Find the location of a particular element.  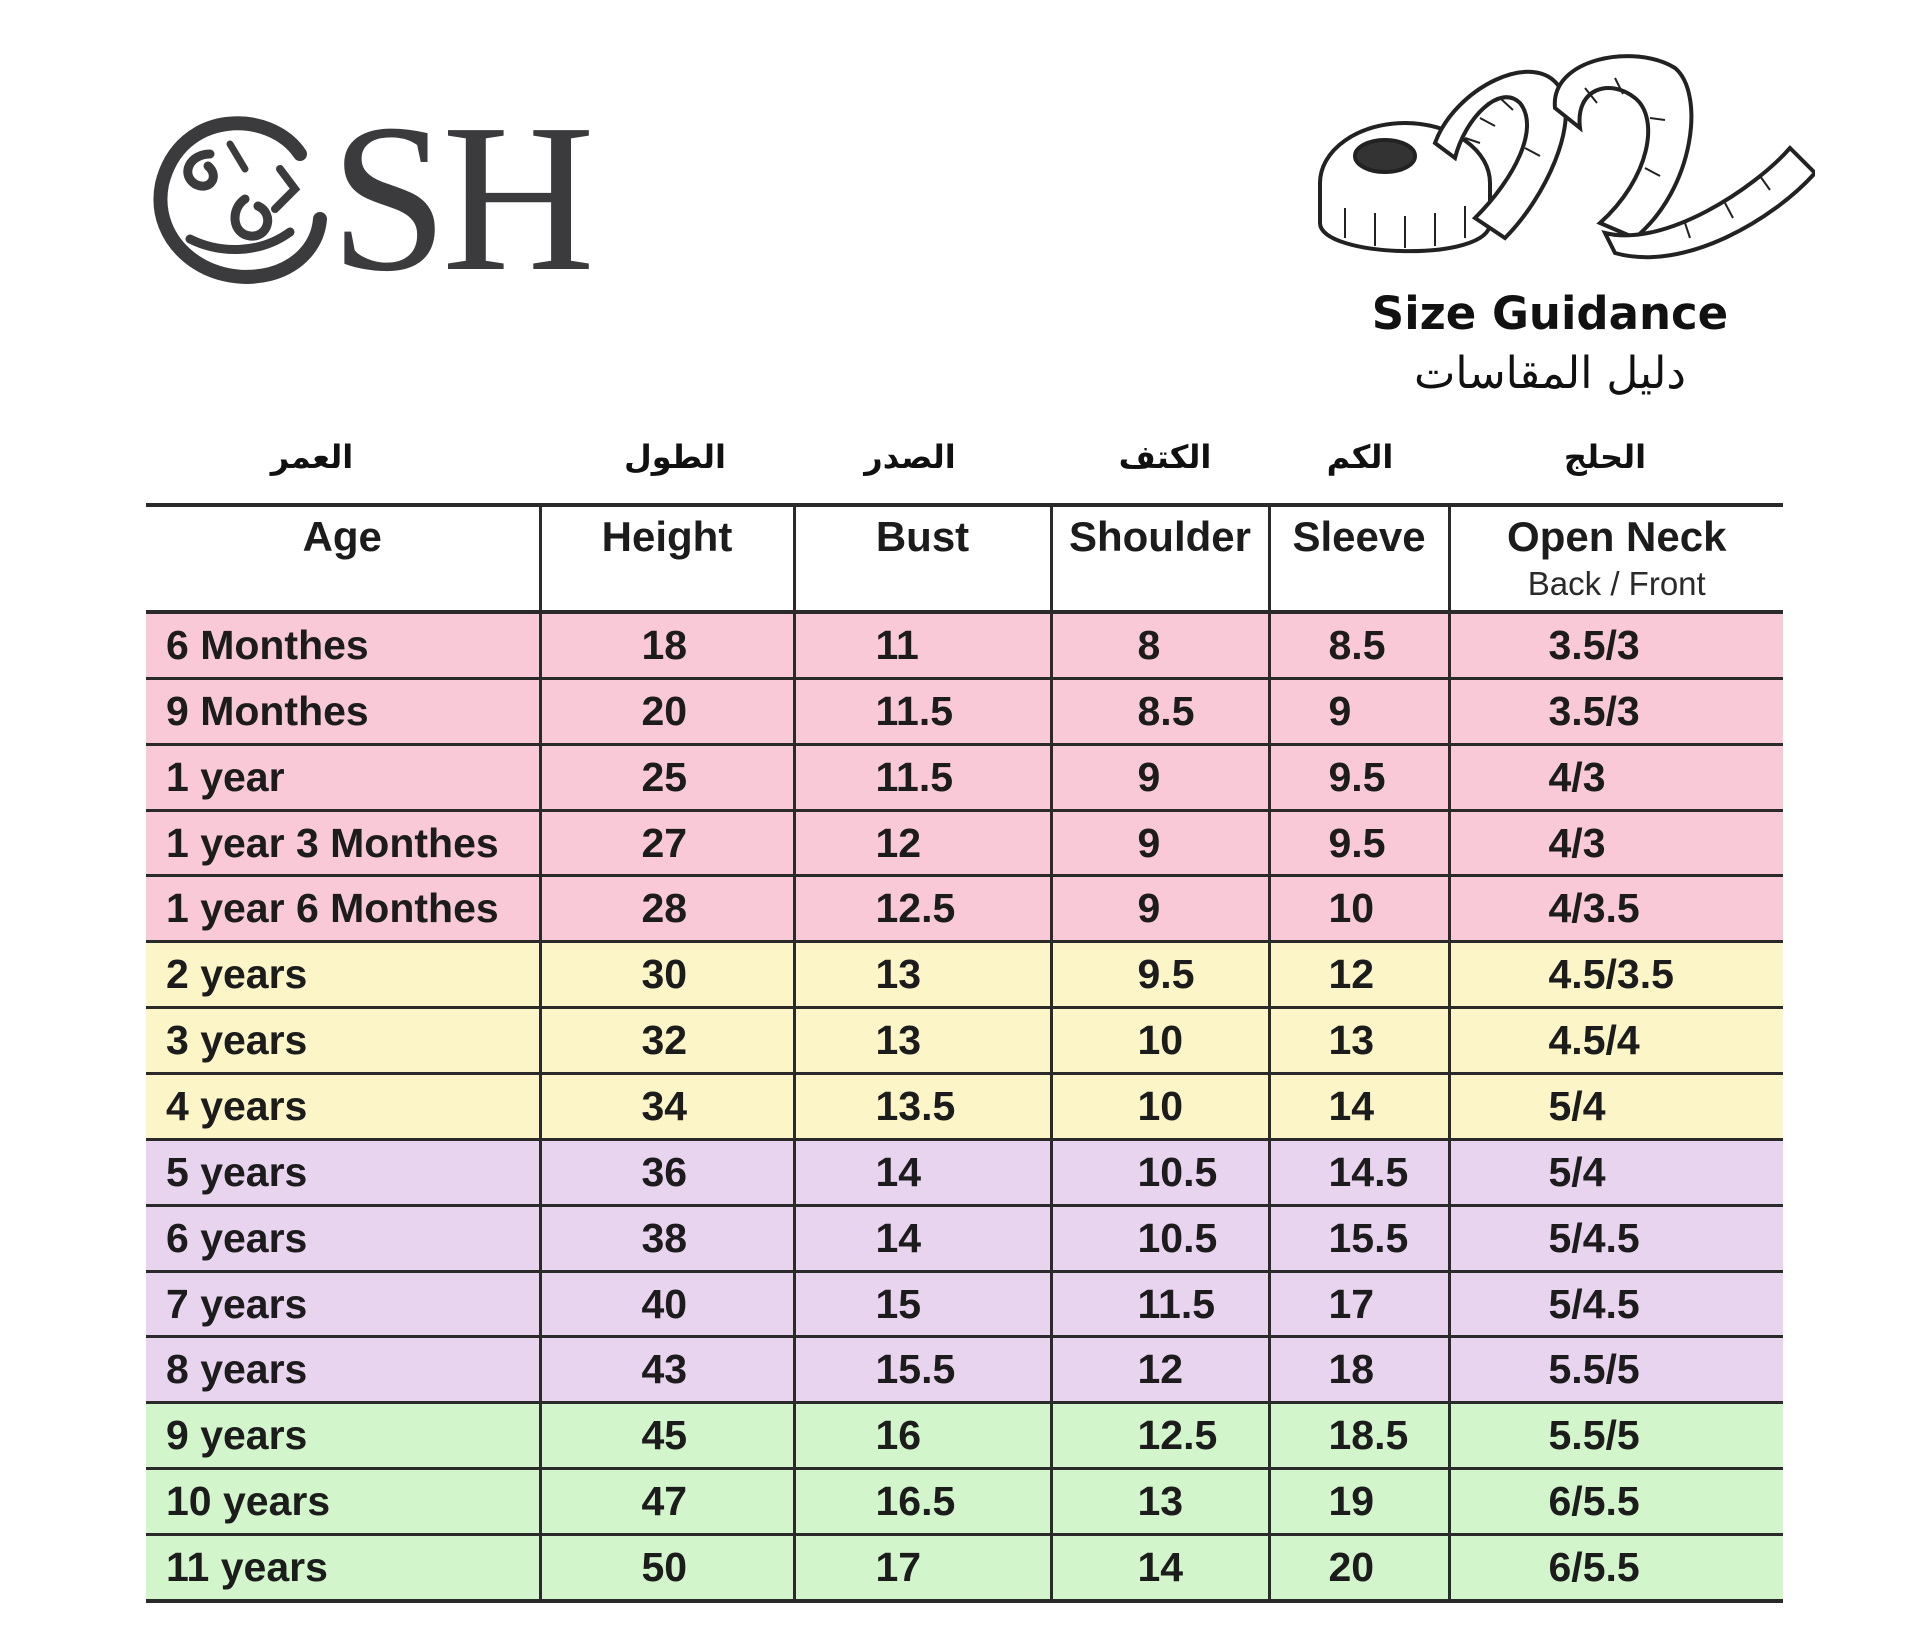

cell-bust: 12.5 is located at coordinates (921, 909).